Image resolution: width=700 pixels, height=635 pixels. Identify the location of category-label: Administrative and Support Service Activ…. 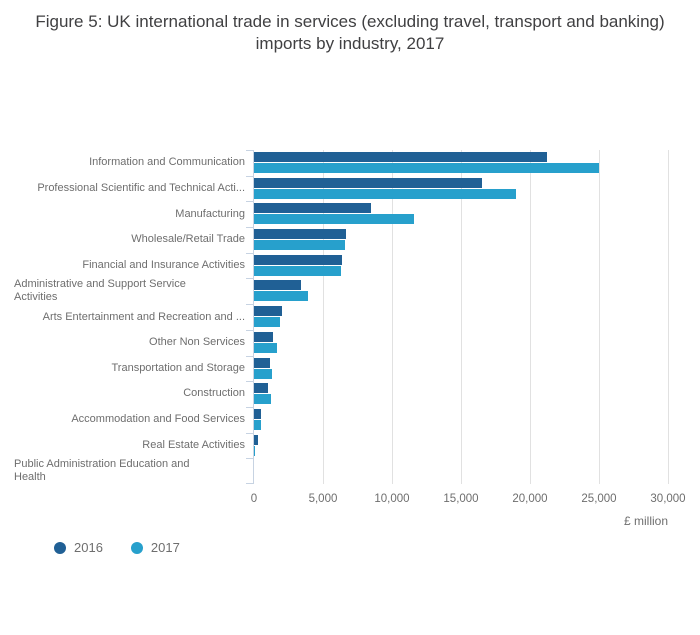
(100, 291).